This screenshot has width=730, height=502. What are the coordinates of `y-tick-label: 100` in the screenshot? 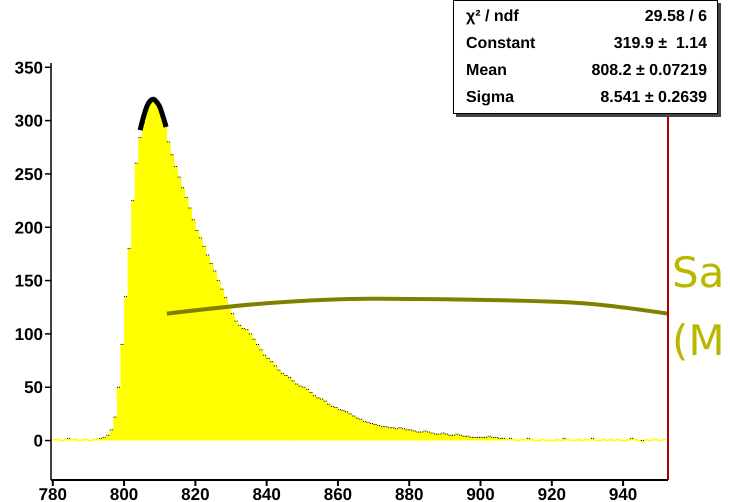 It's located at (28, 334).